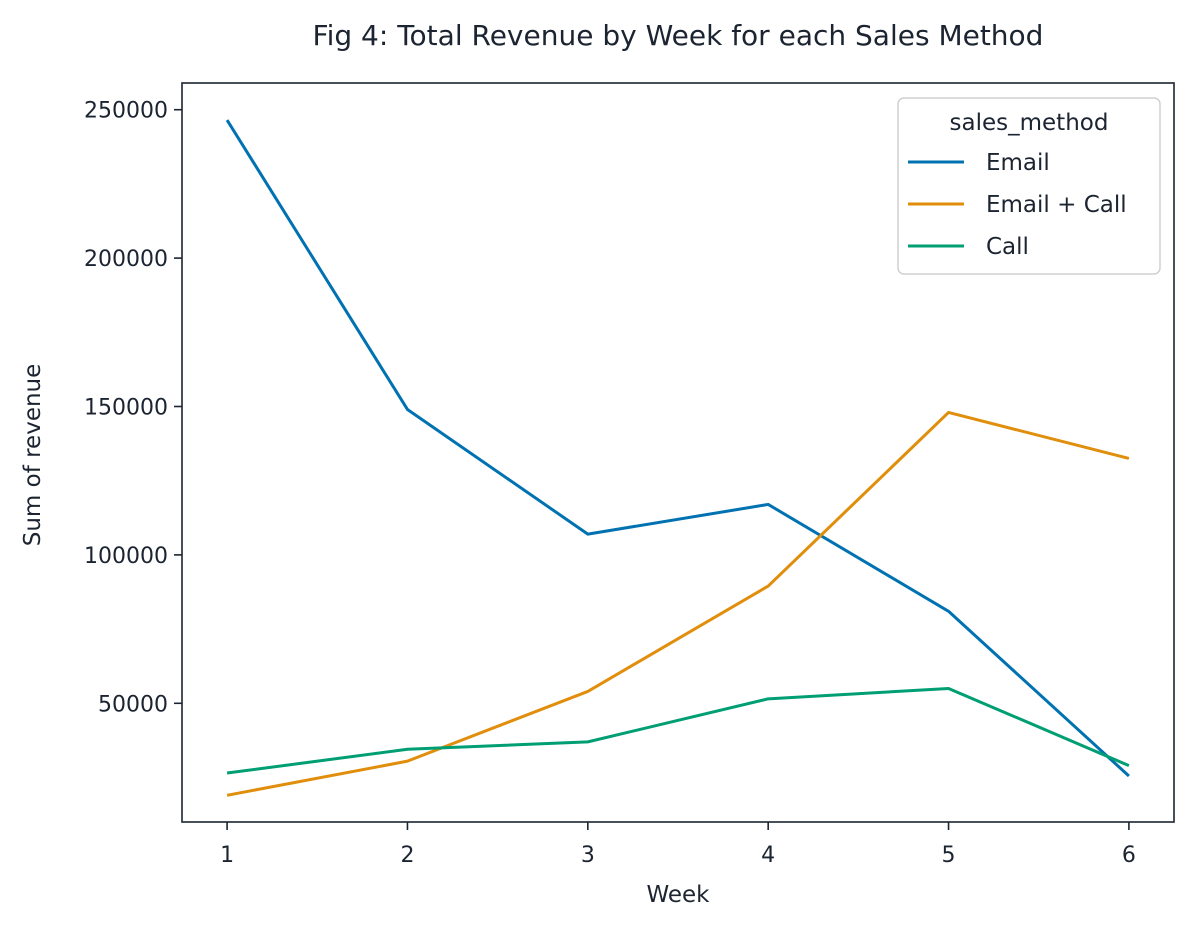  Describe the element at coordinates (126, 407) in the screenshot. I see `y-tick-label: 150000` at that location.